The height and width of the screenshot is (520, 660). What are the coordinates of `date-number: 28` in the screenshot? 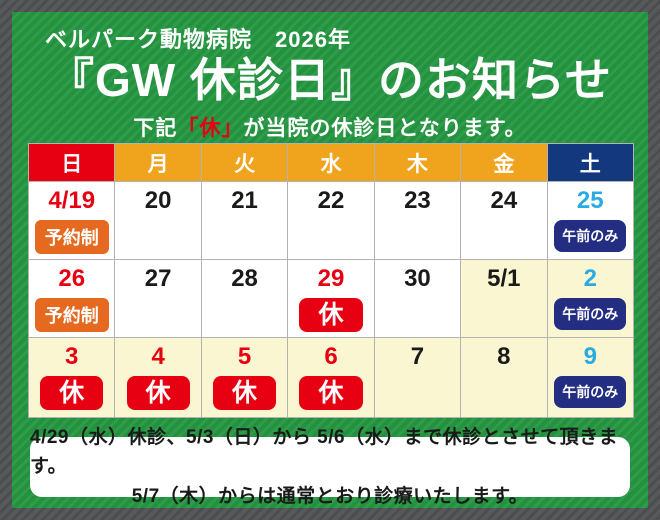 It's located at (244, 278).